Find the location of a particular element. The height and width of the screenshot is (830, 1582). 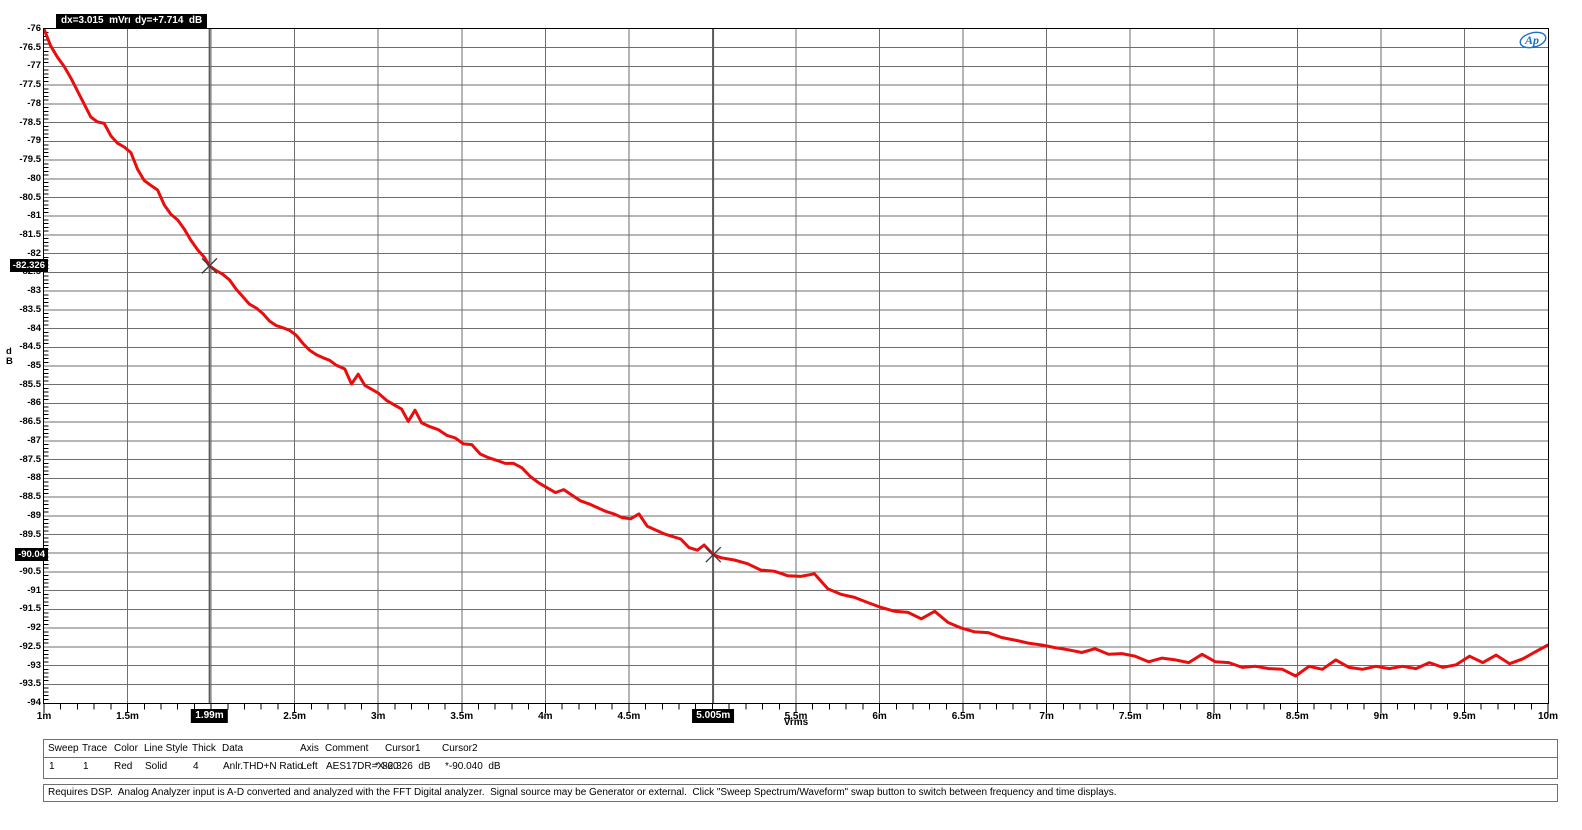

y-tick-label: -88.5 is located at coordinates (30, 497).